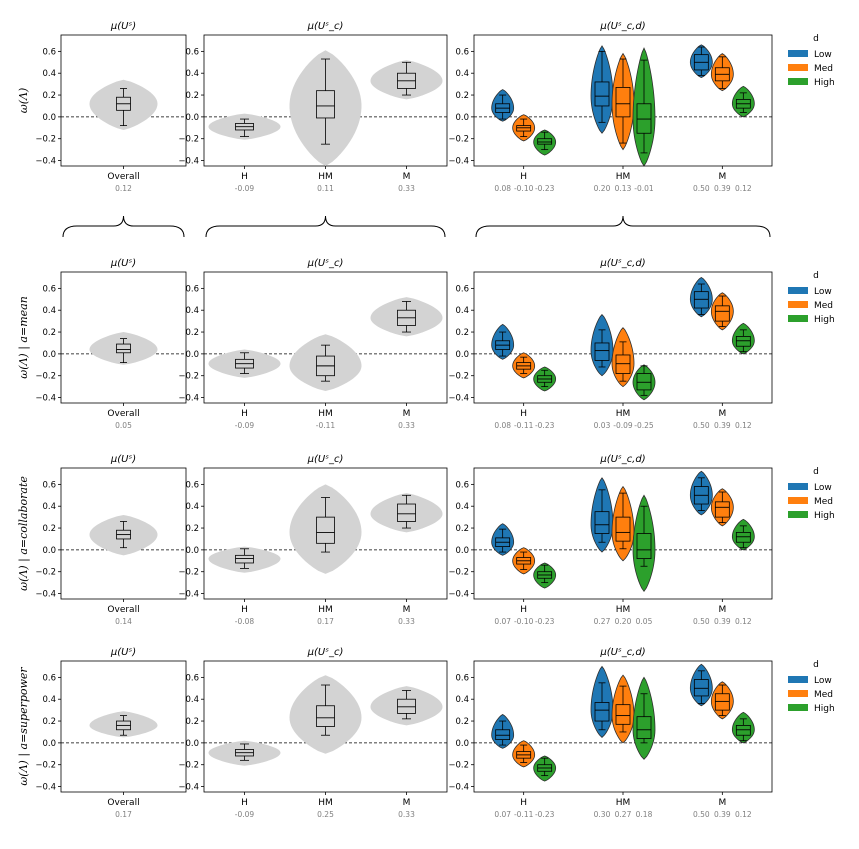 The image size is (859, 849). What do you see at coordinates (245, 621) in the screenshot?
I see `mean-value-label: -0.08` at bounding box center [245, 621].